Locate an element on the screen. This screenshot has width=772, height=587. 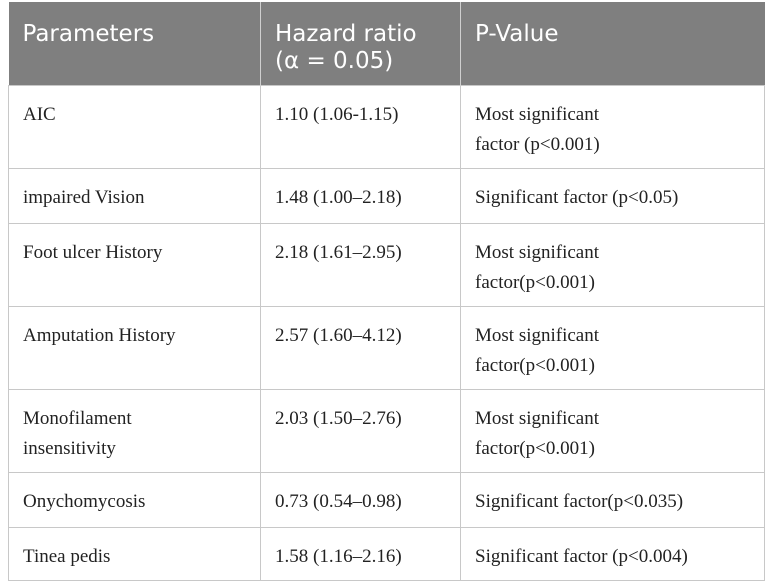
cell-hazard-ratio: 1.48 (1.00–2.18) is located at coordinates (360, 196).